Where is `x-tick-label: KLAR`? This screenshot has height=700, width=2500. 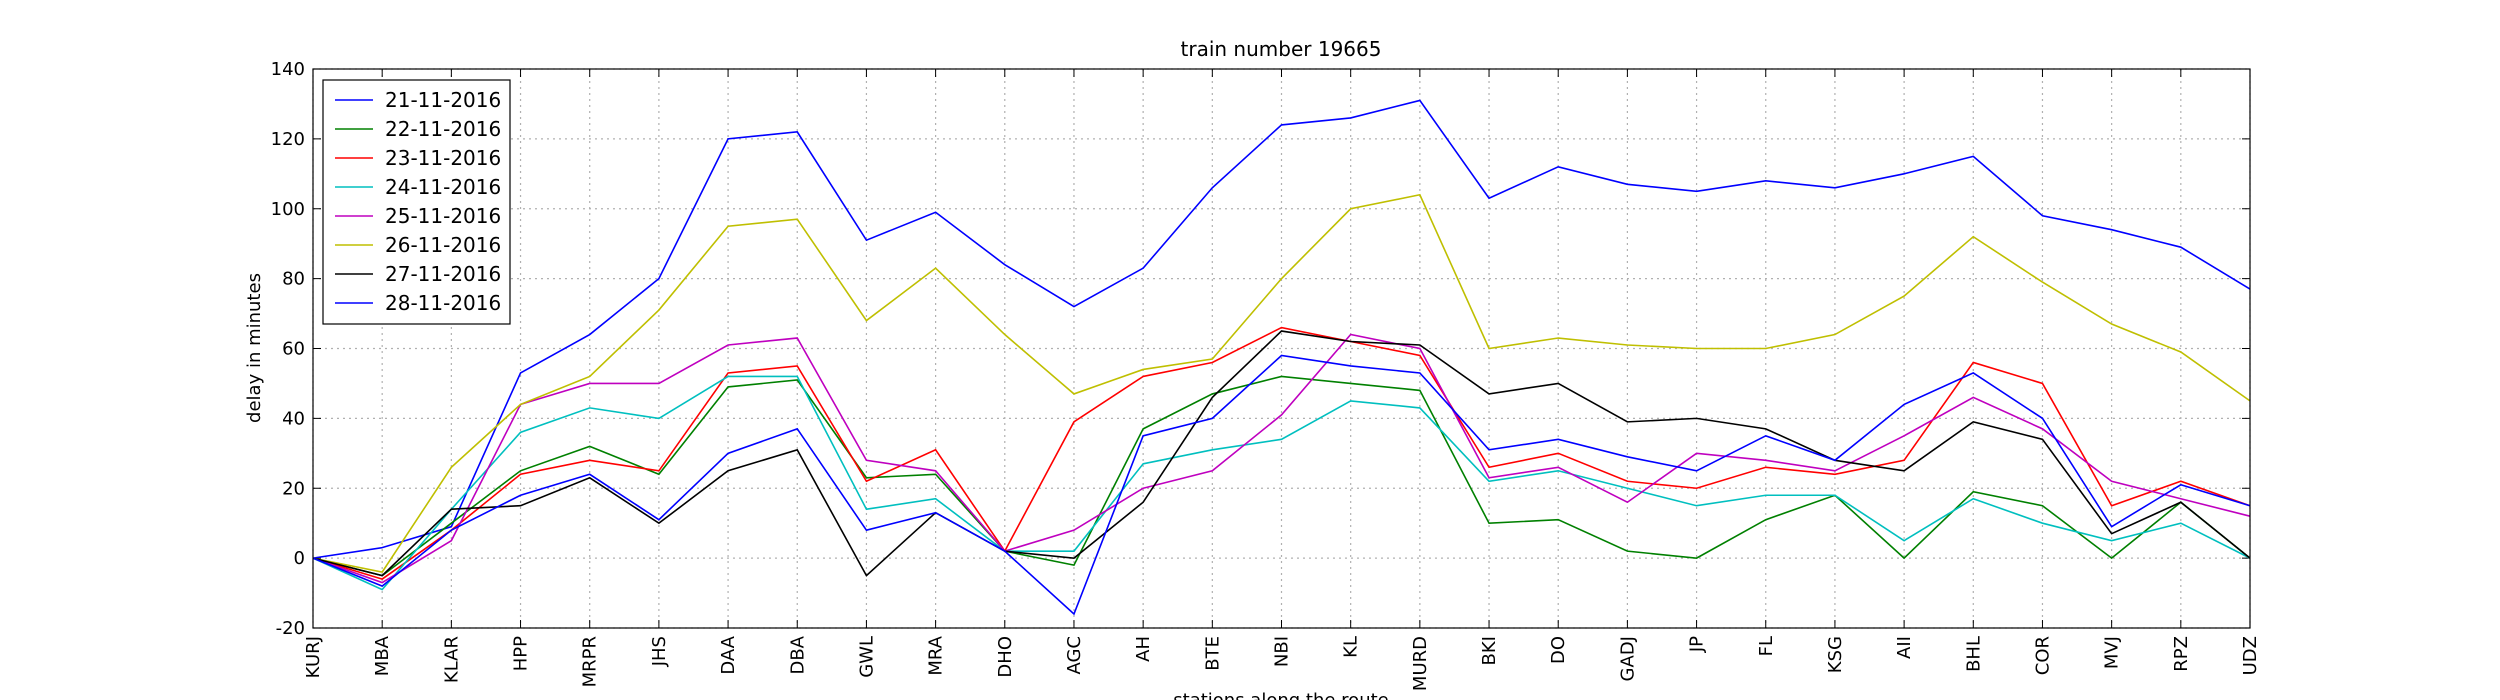
x-tick-label: KLAR is located at coordinates (451, 659).